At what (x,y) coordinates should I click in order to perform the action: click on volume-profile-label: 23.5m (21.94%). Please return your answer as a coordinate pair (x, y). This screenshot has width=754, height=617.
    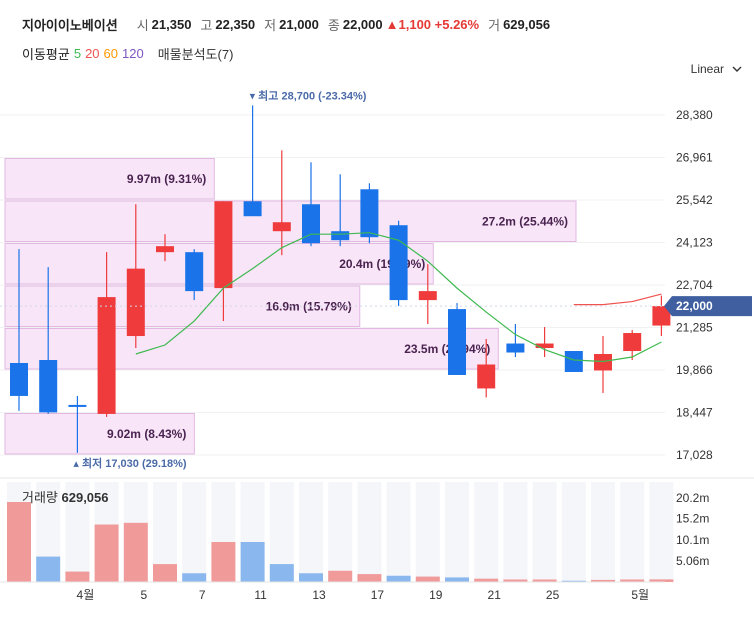
    Looking at the image, I should click on (447, 349).